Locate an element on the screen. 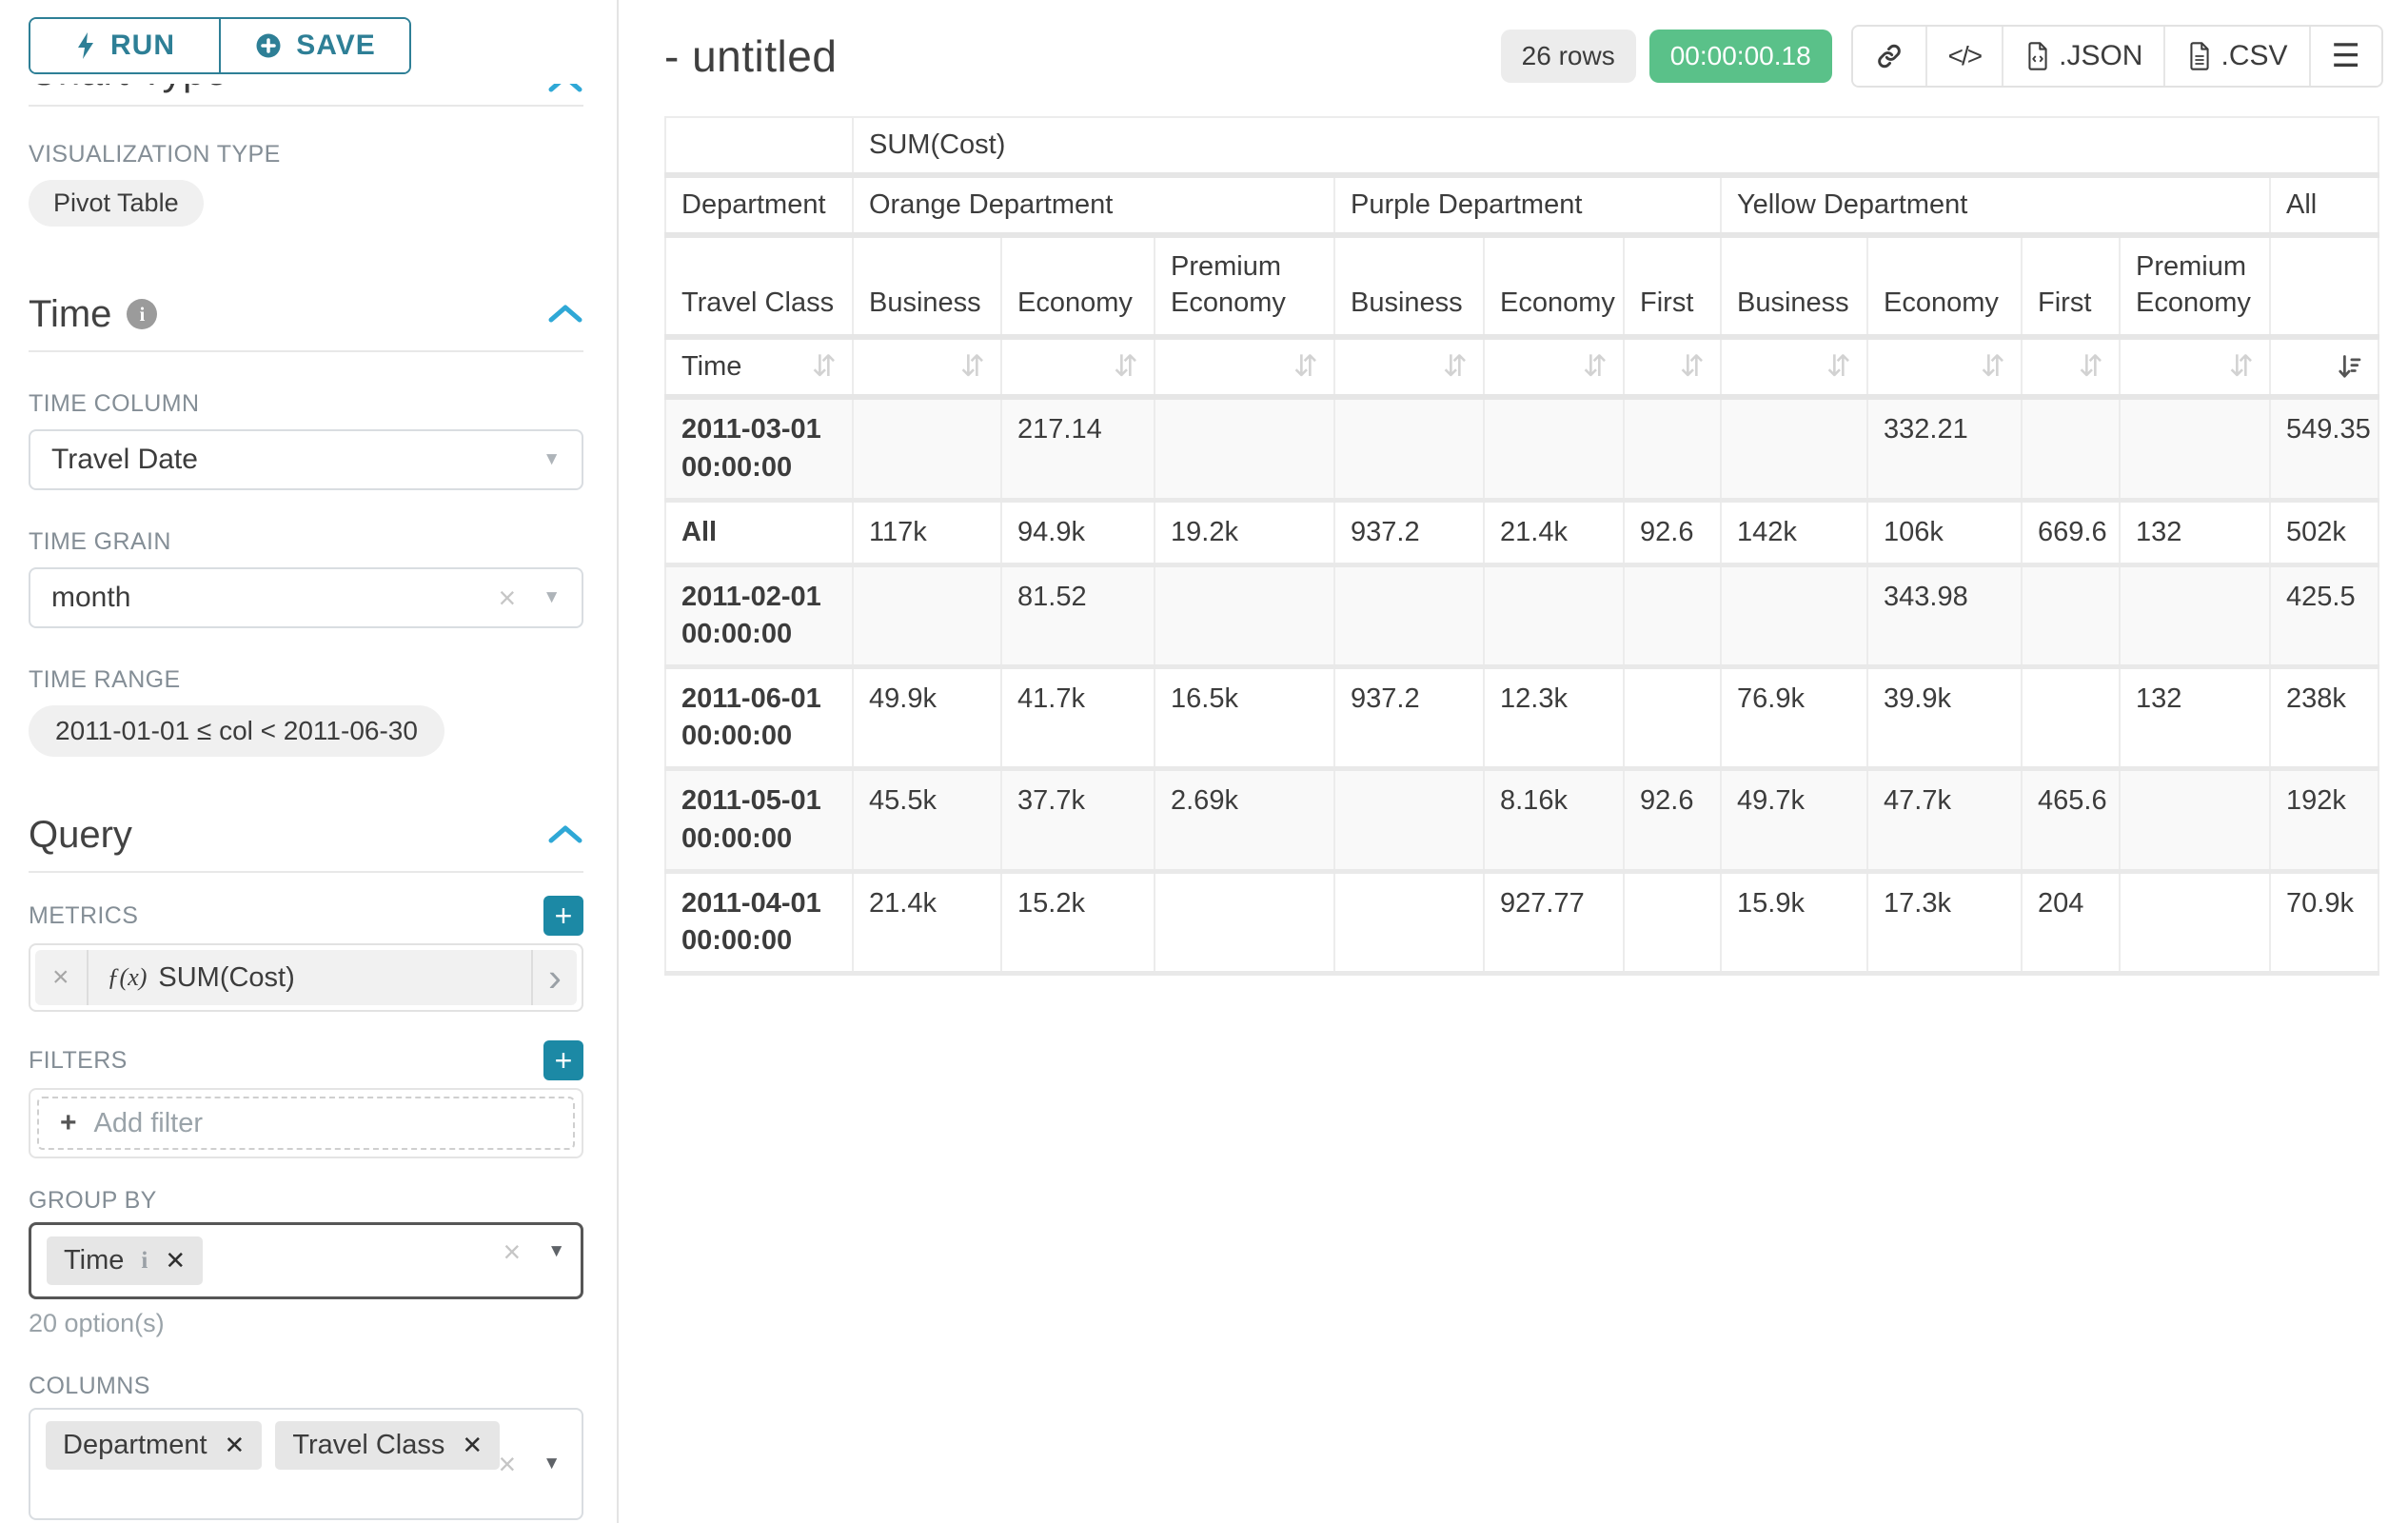 The width and height of the screenshot is (2408, 1523). cell: 49.9k is located at coordinates (927, 718).